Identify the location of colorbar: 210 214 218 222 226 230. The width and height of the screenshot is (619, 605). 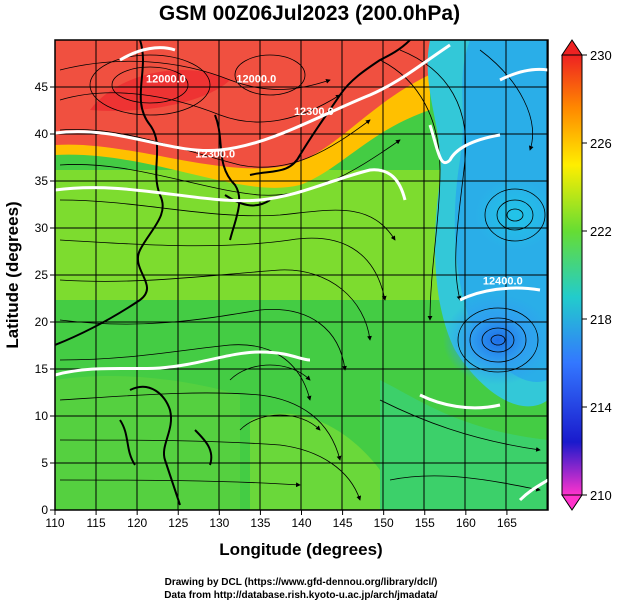
(586, 275).